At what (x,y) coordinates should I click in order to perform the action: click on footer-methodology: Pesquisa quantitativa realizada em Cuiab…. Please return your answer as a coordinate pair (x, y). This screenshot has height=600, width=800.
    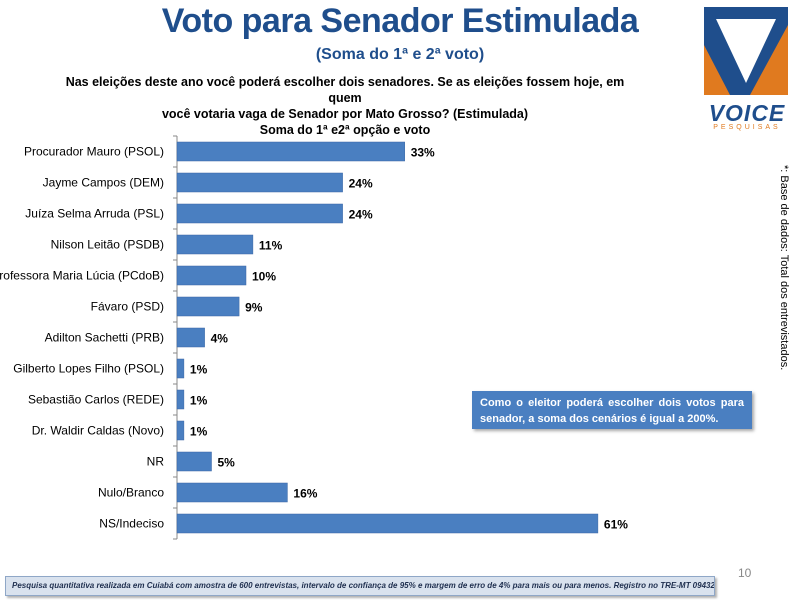
    Looking at the image, I should click on (360, 586).